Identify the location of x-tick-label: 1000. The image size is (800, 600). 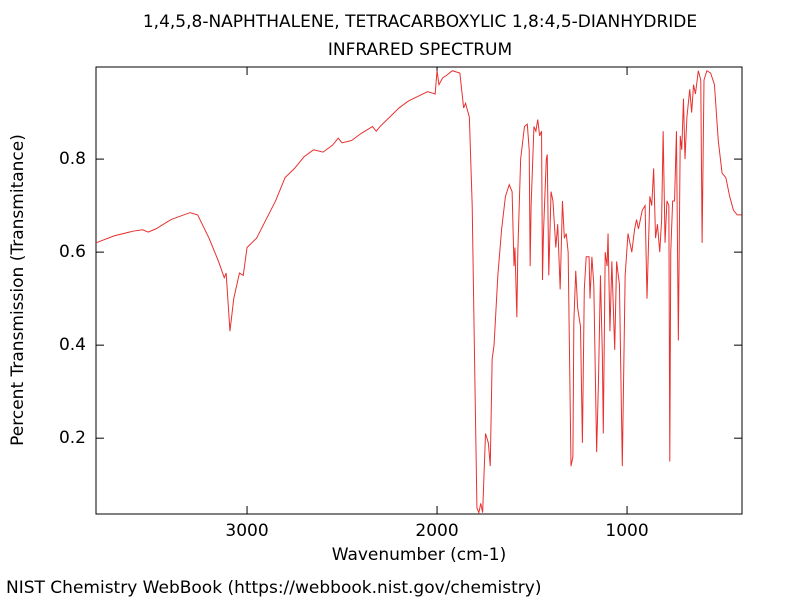
(626, 531).